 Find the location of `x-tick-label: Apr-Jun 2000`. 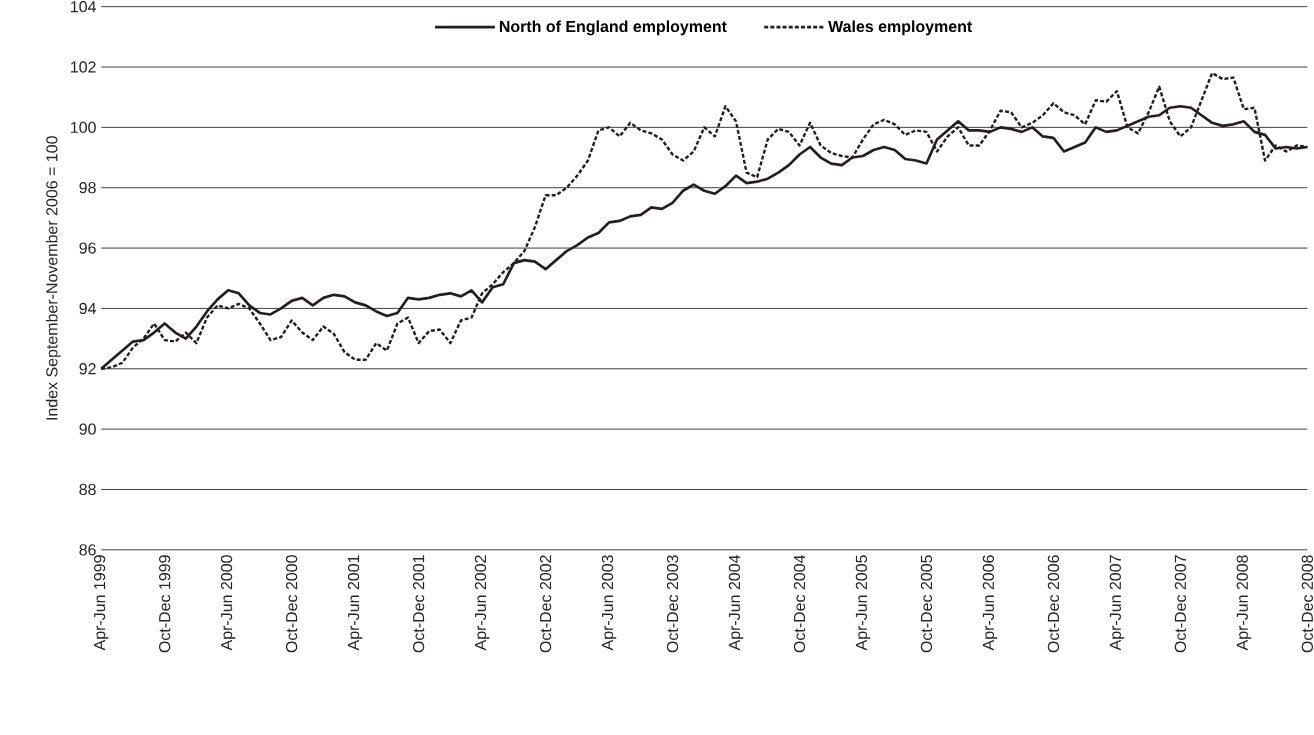

x-tick-label: Apr-Jun 2000 is located at coordinates (228, 603).